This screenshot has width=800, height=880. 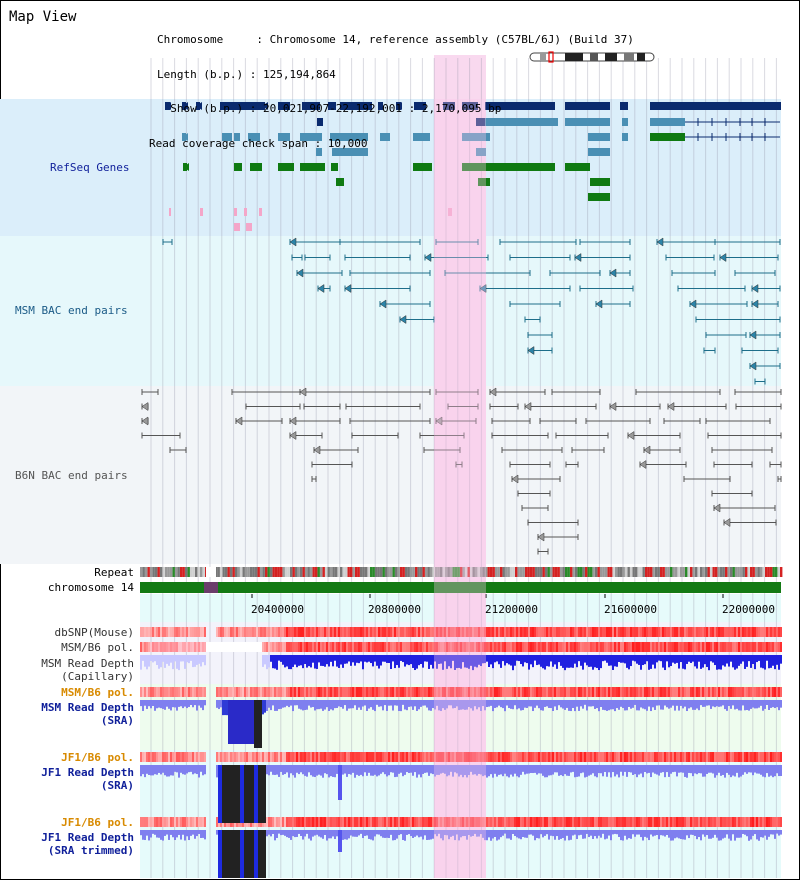 What do you see at coordinates (90, 167) in the screenshot?
I see `track-label-refseq: RefSeq Genes` at bounding box center [90, 167].